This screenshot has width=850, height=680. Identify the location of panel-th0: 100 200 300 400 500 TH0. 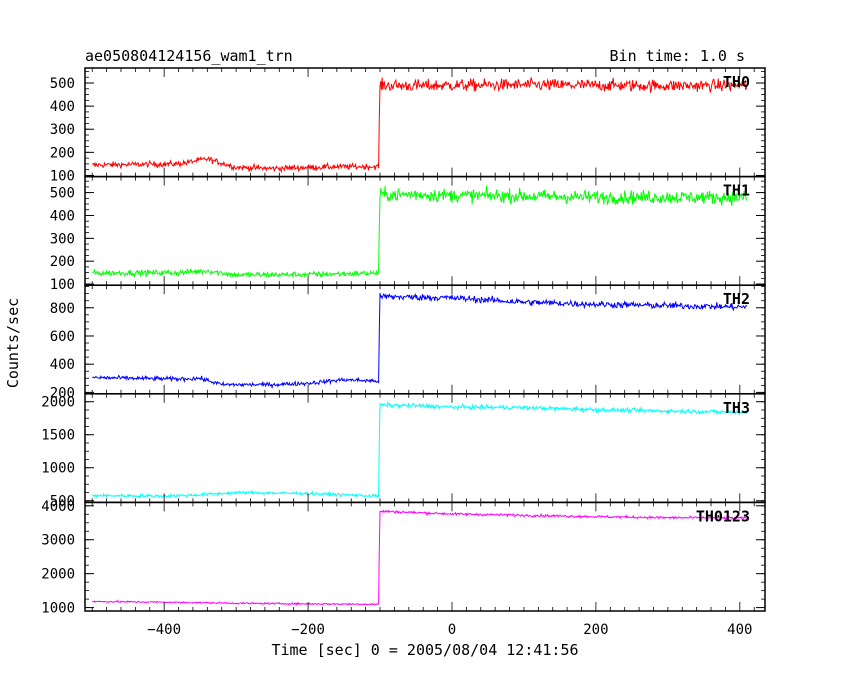
(408, 125).